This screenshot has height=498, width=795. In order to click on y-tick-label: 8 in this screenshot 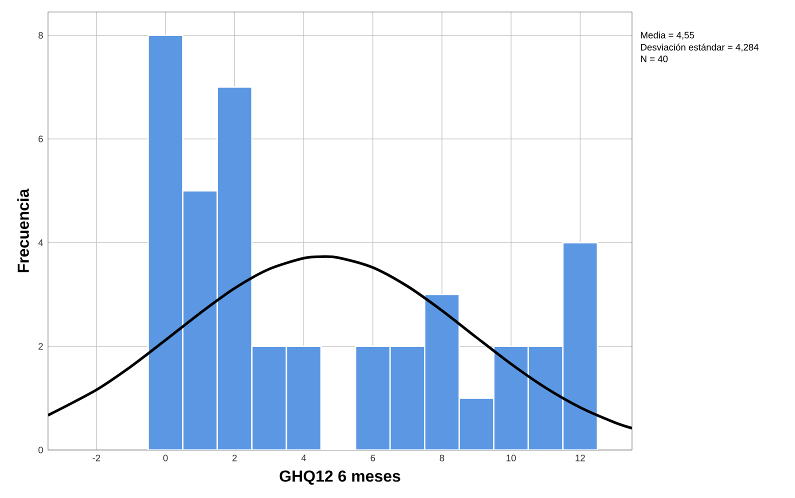, I will do `click(40, 35)`.